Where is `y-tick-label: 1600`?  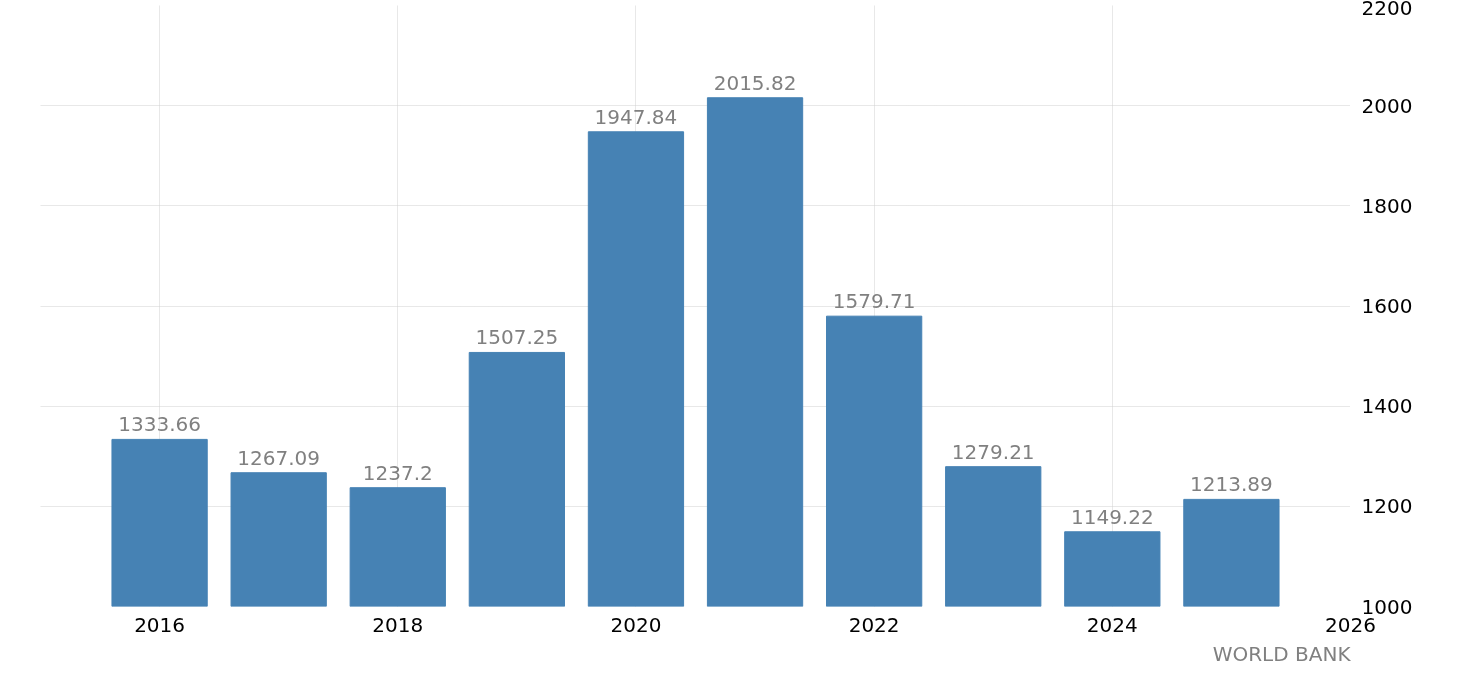
y-tick-label: 1600 is located at coordinates (1387, 306).